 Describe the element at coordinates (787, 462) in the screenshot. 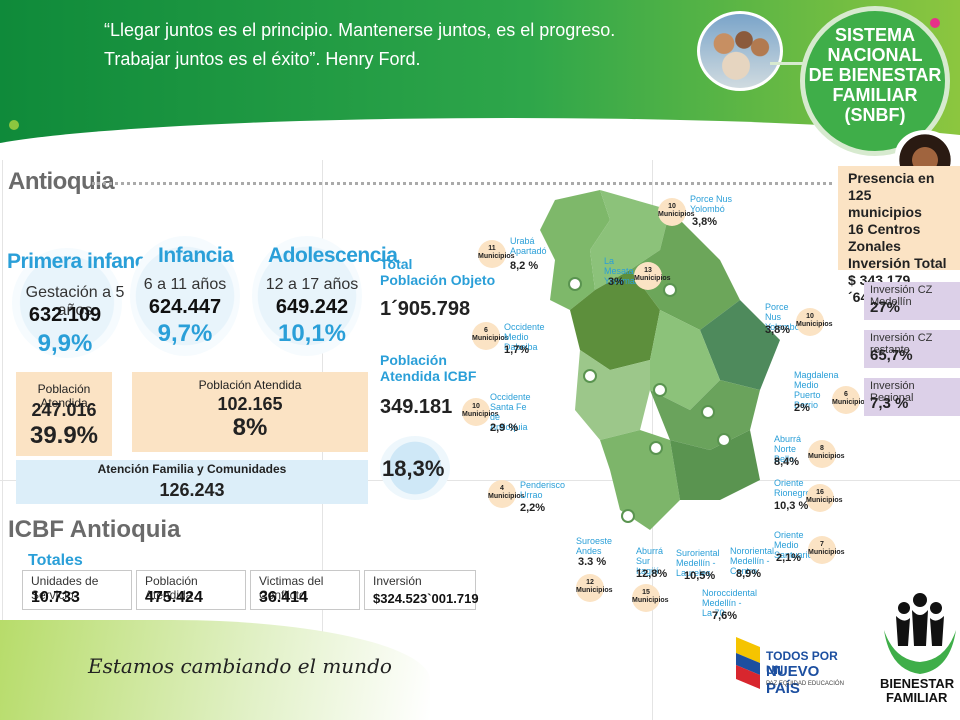

I see `region-pct: 8,4%` at that location.